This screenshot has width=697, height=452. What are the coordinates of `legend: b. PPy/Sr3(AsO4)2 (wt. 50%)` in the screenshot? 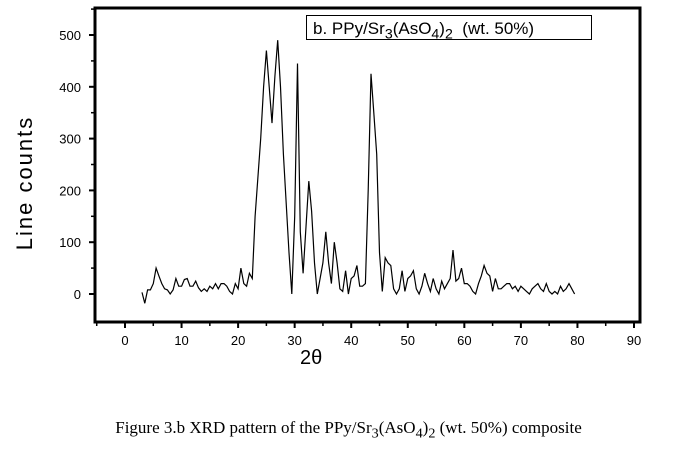 It's located at (449, 29).